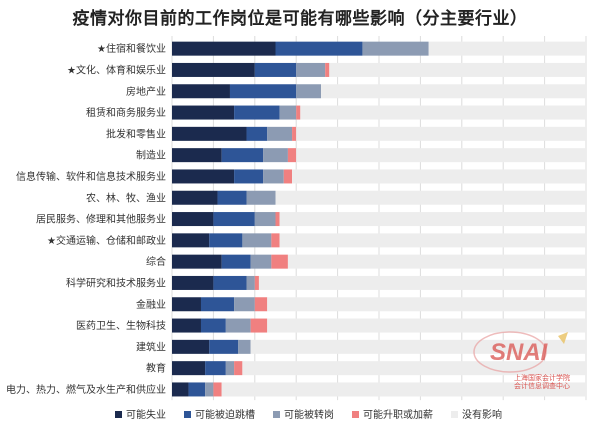 This screenshot has width=600, height=432. Describe the element at coordinates (146, 414) in the screenshot. I see `legend-label: 可能失业` at that location.